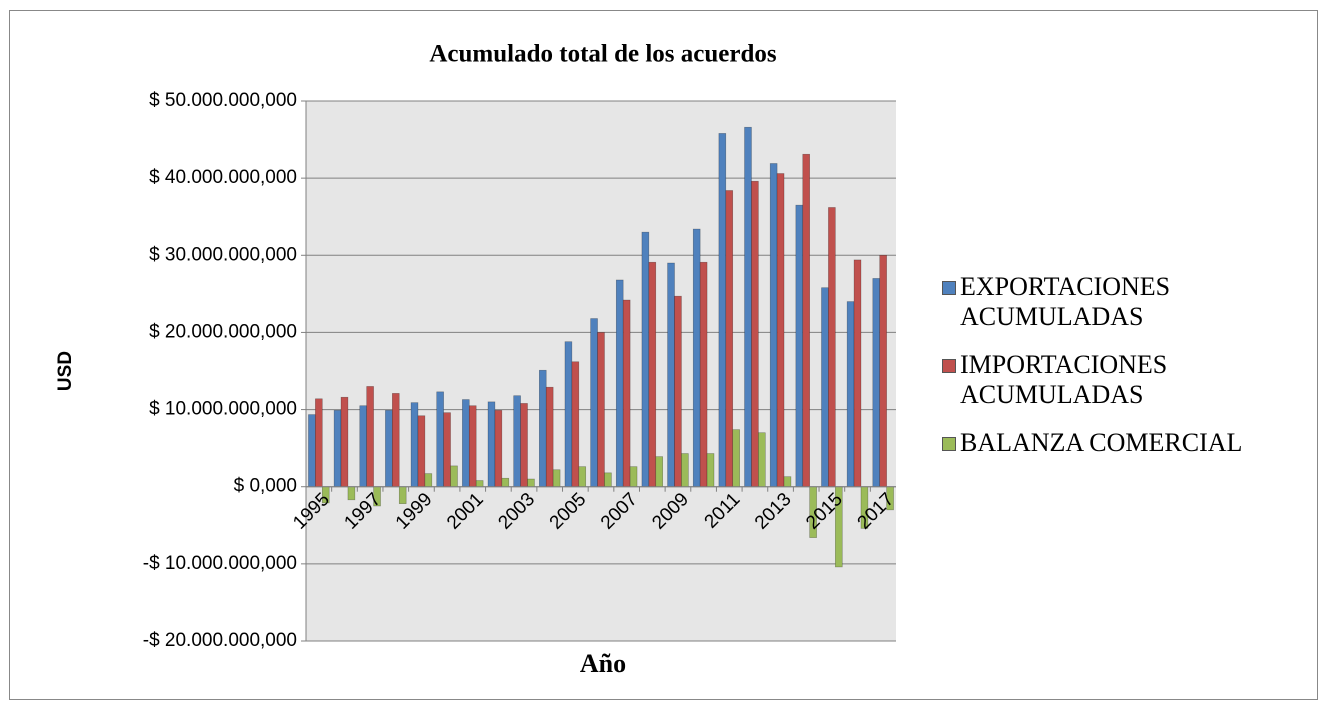 This screenshot has height=708, width=1328. I want to click on legend-item: IMPORTACIONES ACUMULADAS, so click(1127, 380).